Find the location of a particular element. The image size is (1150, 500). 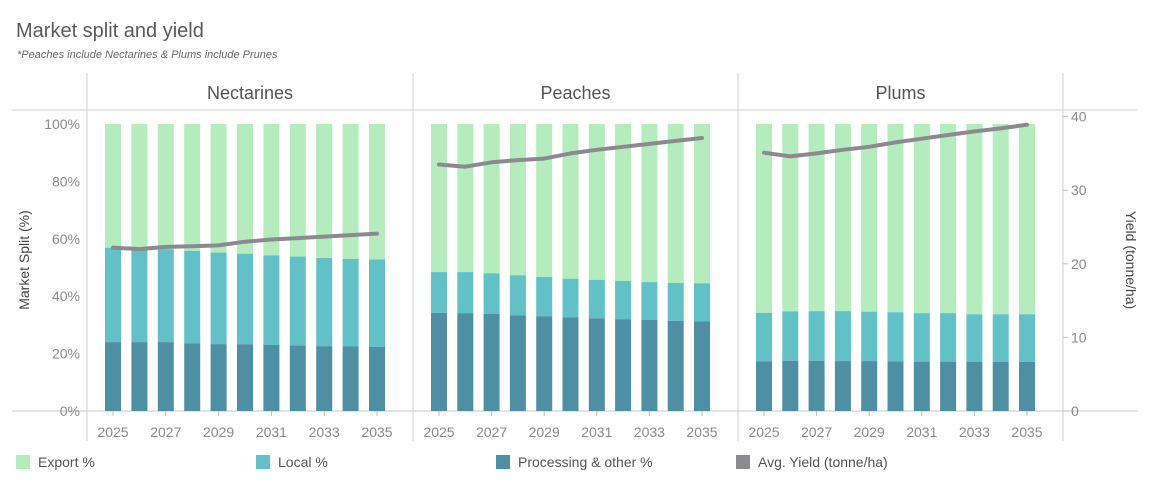

legend-item-yield: Avg. Yield (tonne/ha) is located at coordinates (812, 462).